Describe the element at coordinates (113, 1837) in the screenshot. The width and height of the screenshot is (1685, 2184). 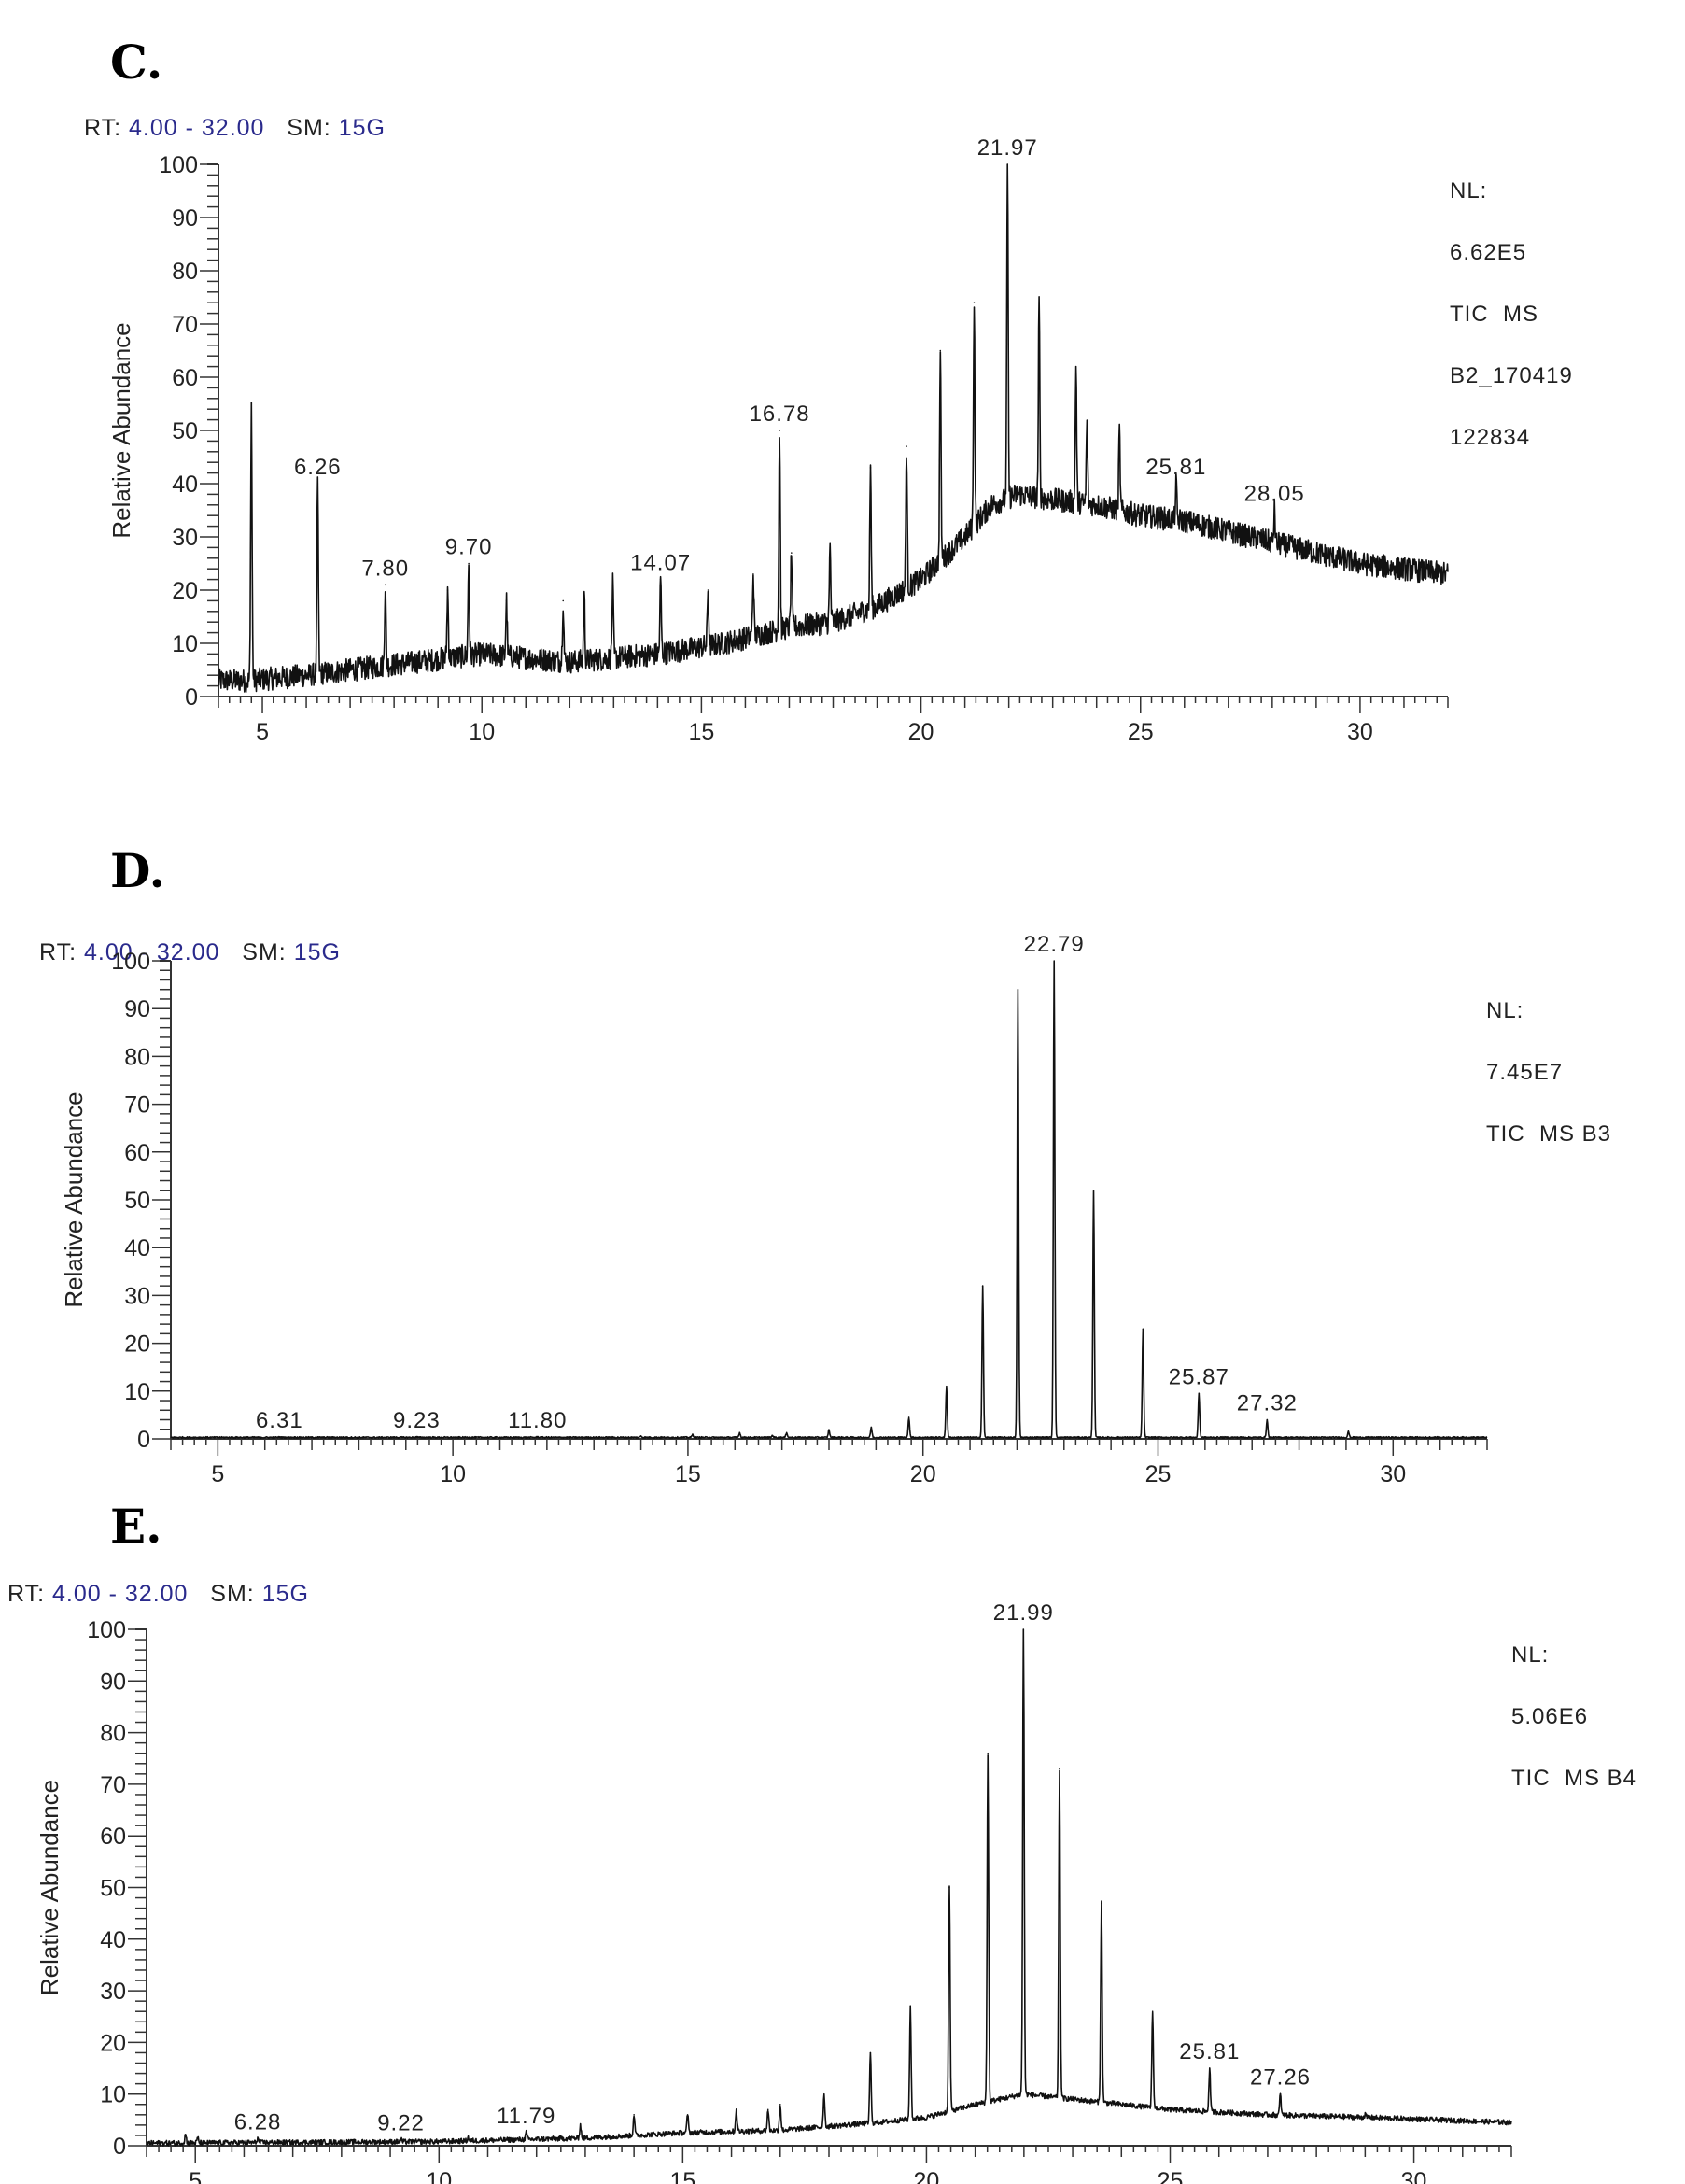
I see `y-tick-label: 60` at that location.